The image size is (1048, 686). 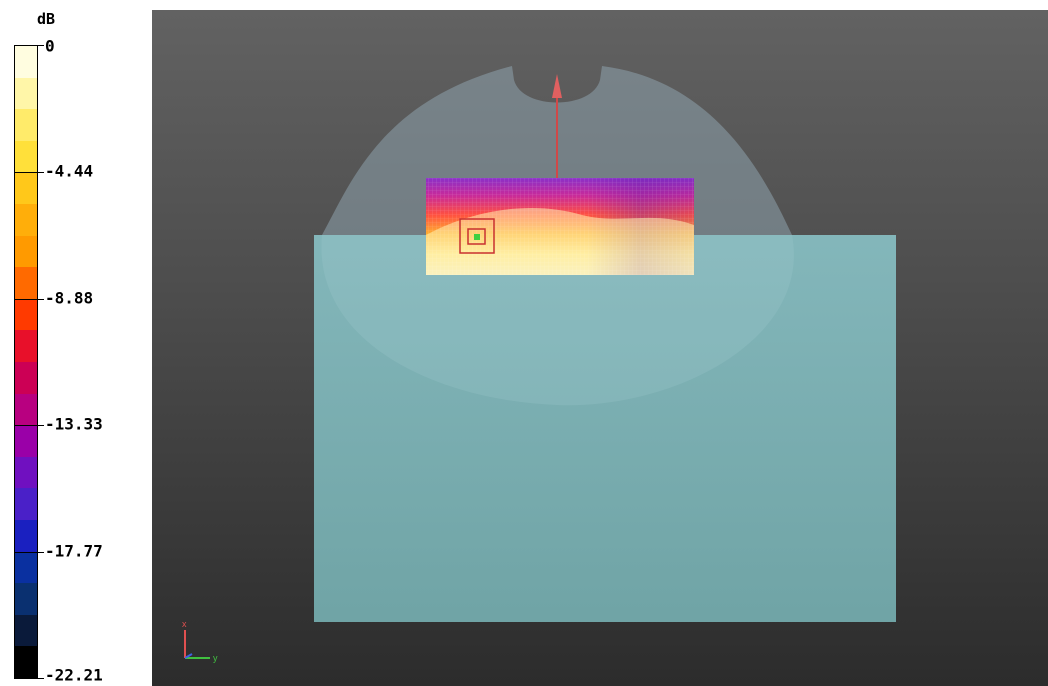 I want to click on color-legend: dB 0 -4.44 -8.88 -13.33 -17.77 -22.21, so click(x=76, y=343).